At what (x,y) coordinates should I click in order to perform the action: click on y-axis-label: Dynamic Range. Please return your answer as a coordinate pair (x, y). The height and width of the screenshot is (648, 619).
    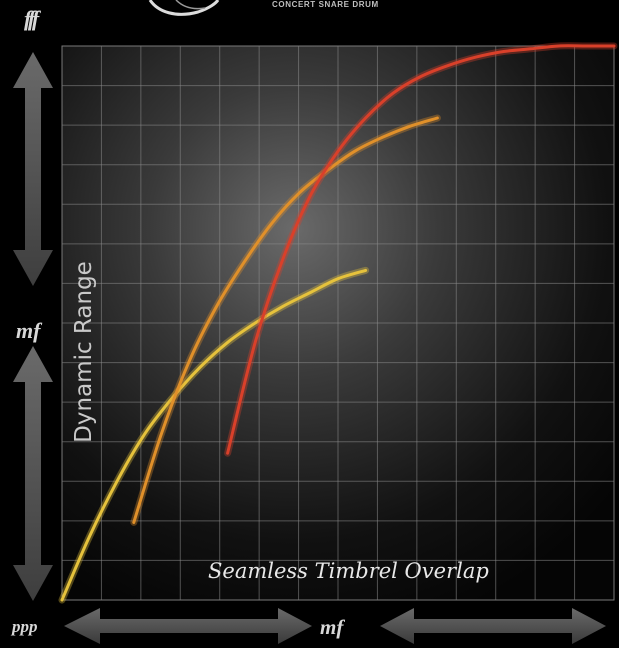
    Looking at the image, I should click on (84, 352).